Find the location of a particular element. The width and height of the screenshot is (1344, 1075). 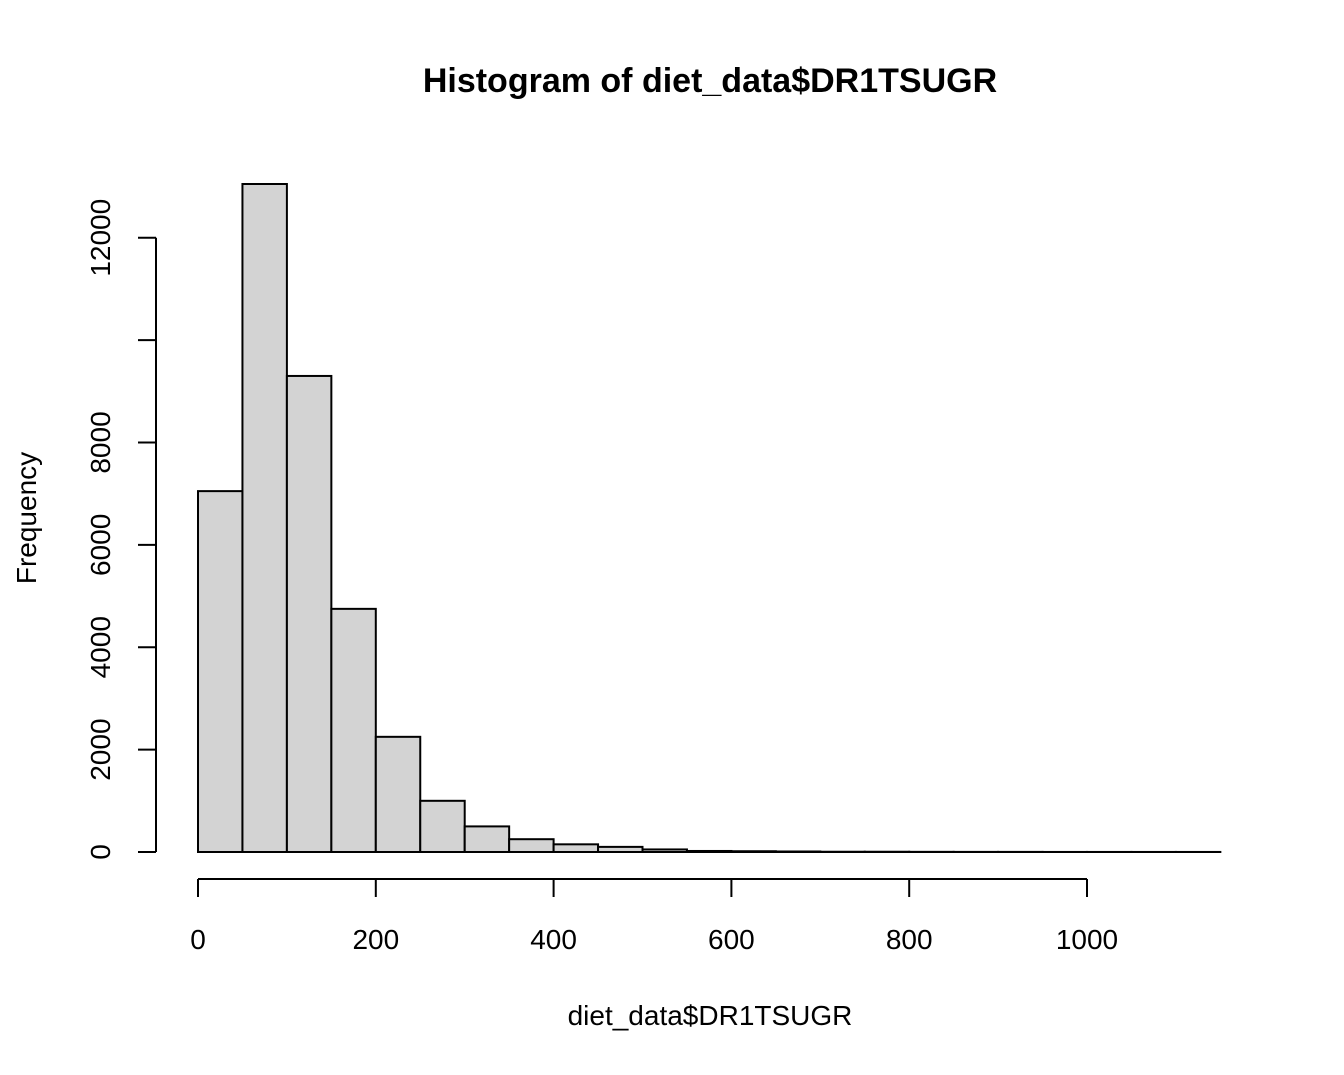

y-tick-label: 2000 is located at coordinates (100, 749).